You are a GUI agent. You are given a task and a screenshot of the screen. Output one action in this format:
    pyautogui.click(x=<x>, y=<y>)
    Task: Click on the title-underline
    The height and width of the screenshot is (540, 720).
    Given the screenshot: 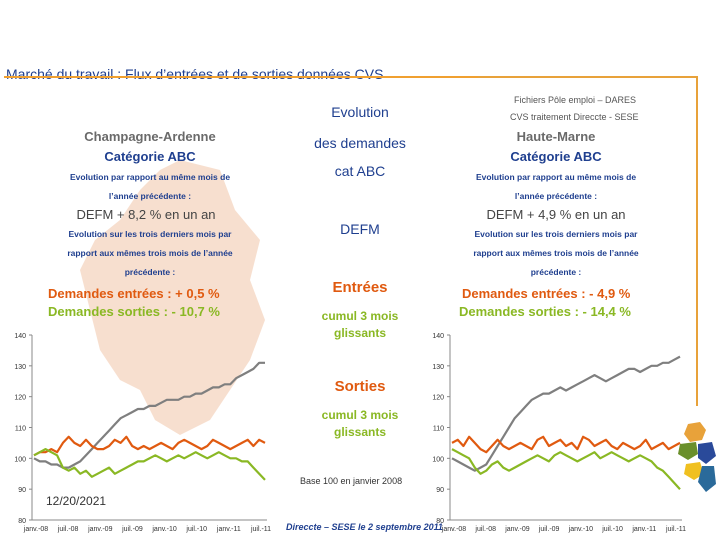 What is the action you would take?
    pyautogui.click(x=243, y=77)
    